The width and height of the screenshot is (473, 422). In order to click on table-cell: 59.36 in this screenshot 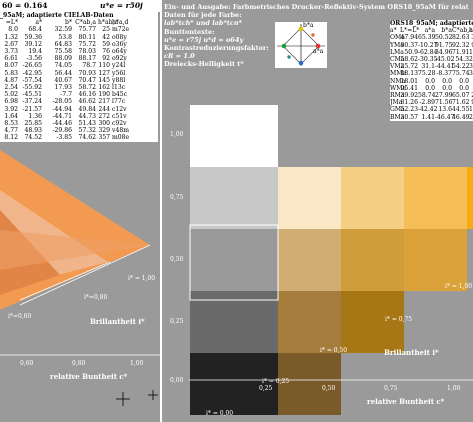, I will do `click(33, 37)`.